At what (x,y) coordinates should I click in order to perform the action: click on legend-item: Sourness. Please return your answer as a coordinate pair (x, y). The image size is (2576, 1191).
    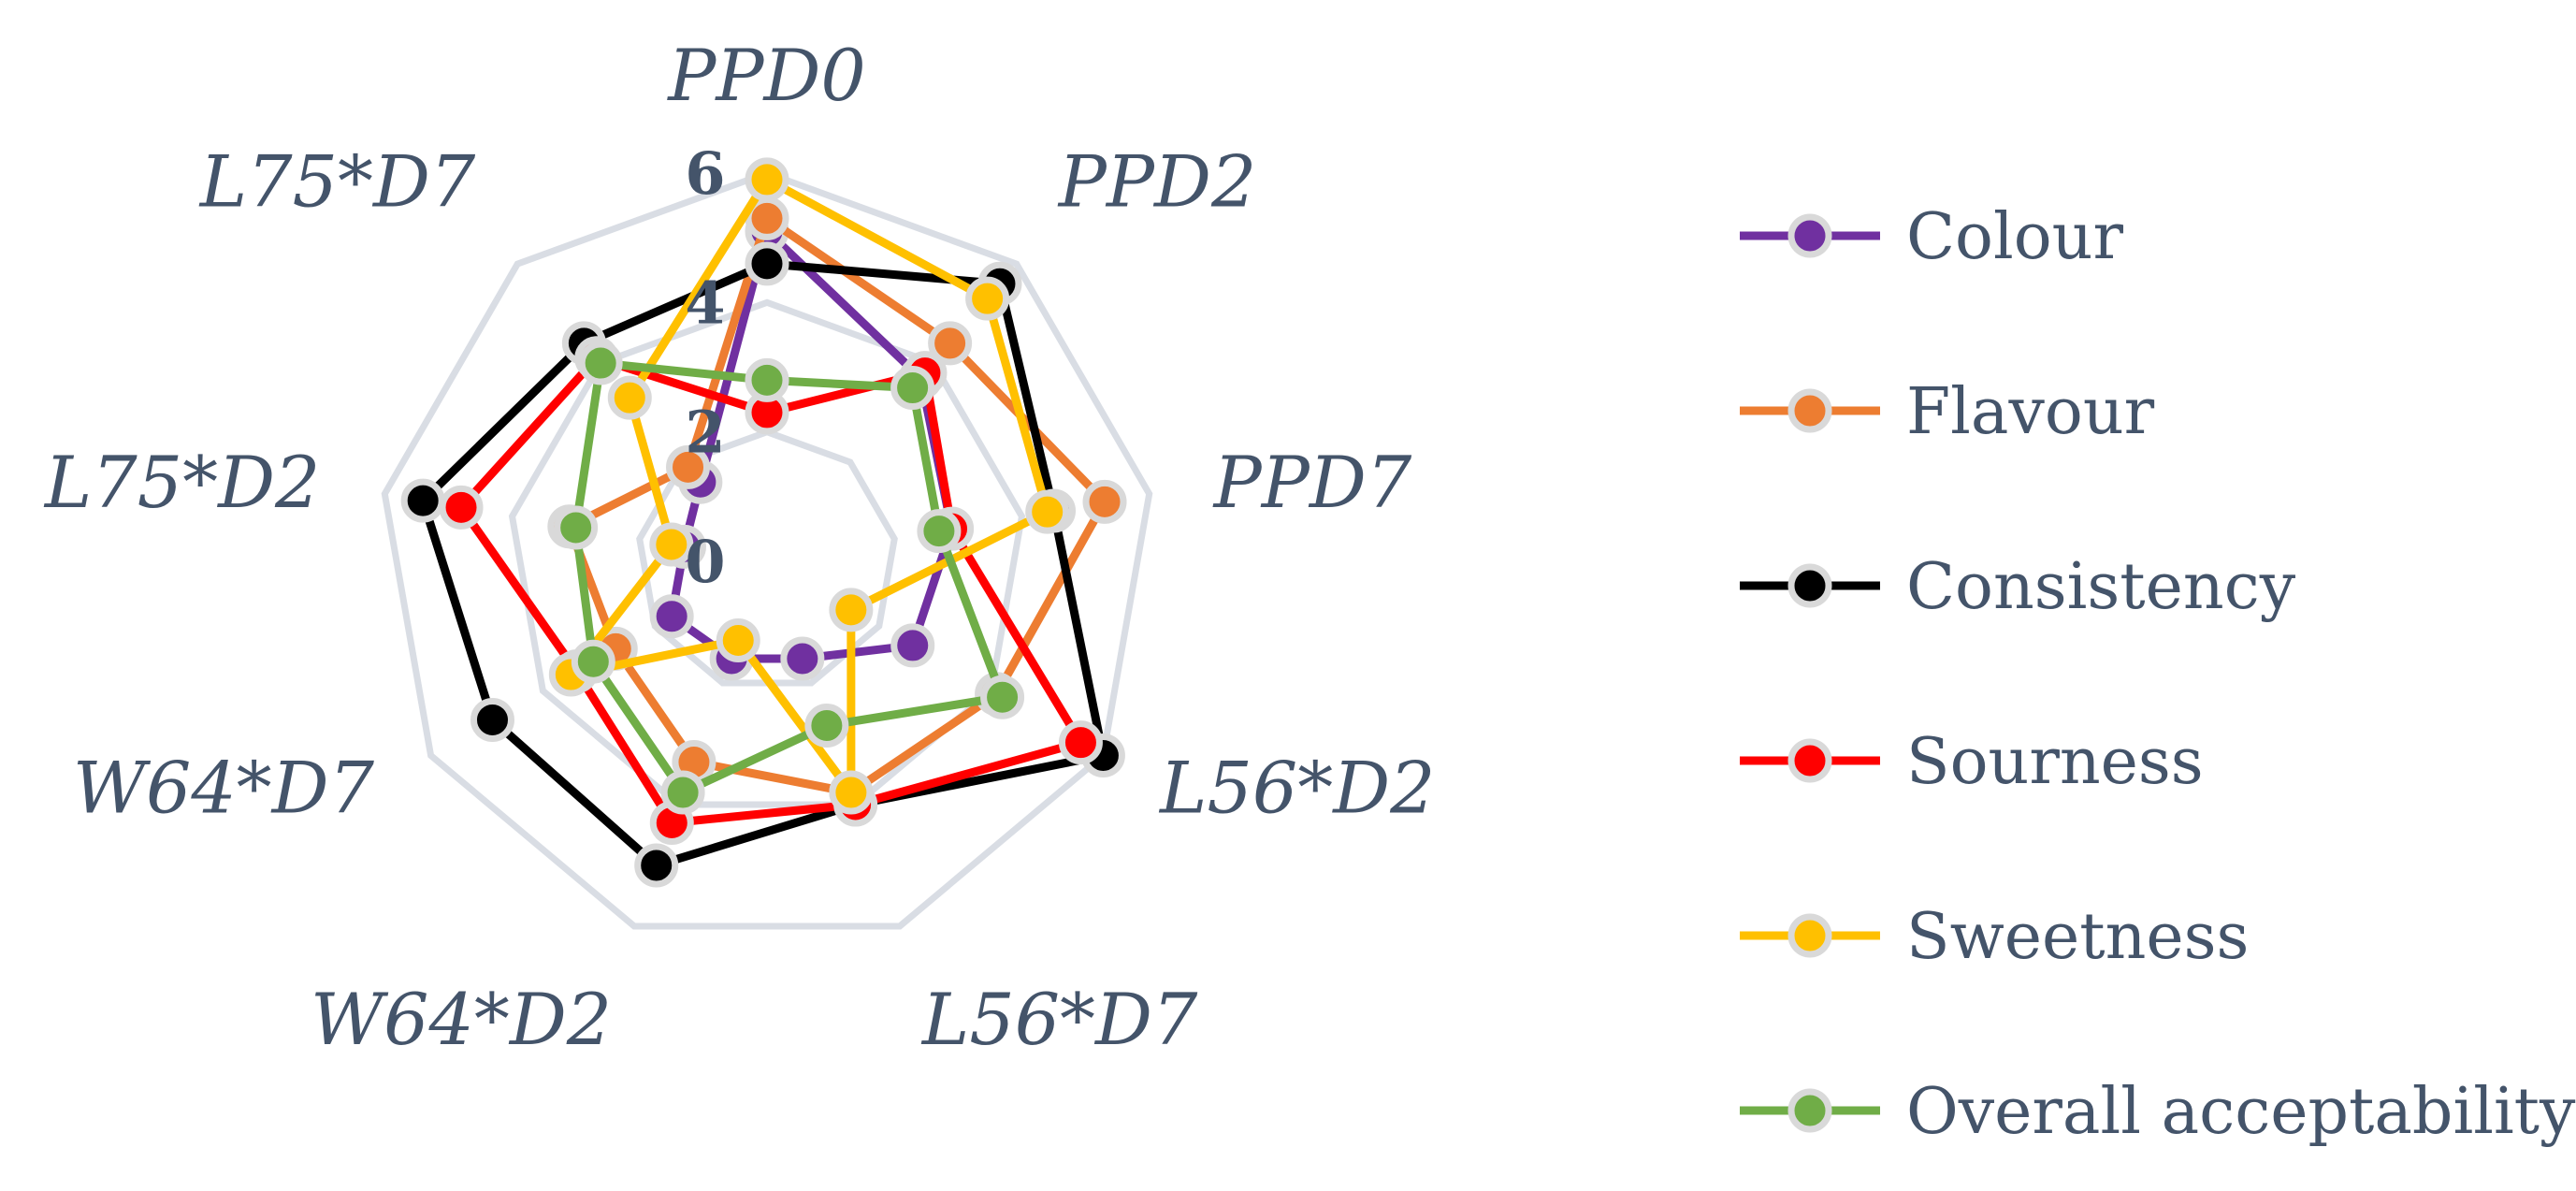
    Looking at the image, I should click on (1972, 762).